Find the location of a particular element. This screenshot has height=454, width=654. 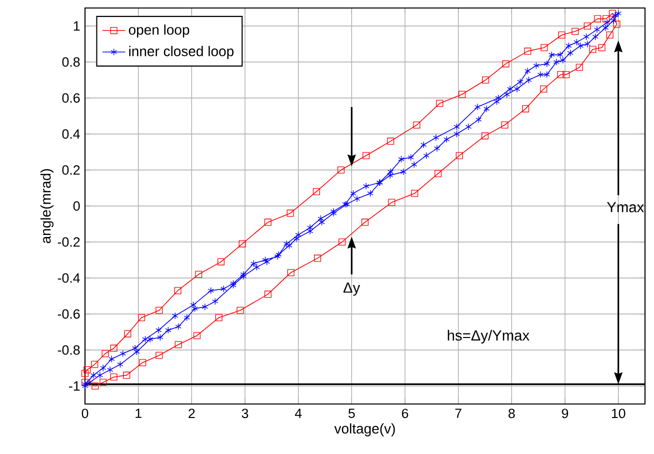

x-tick-label: 2 is located at coordinates (191, 413).